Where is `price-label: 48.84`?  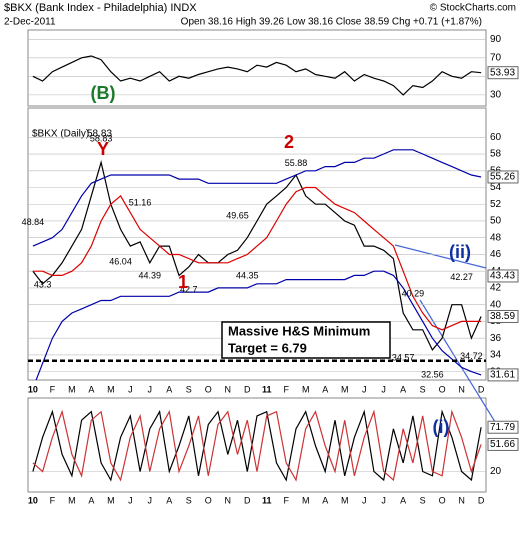 price-label: 48.84 is located at coordinates (33, 222).